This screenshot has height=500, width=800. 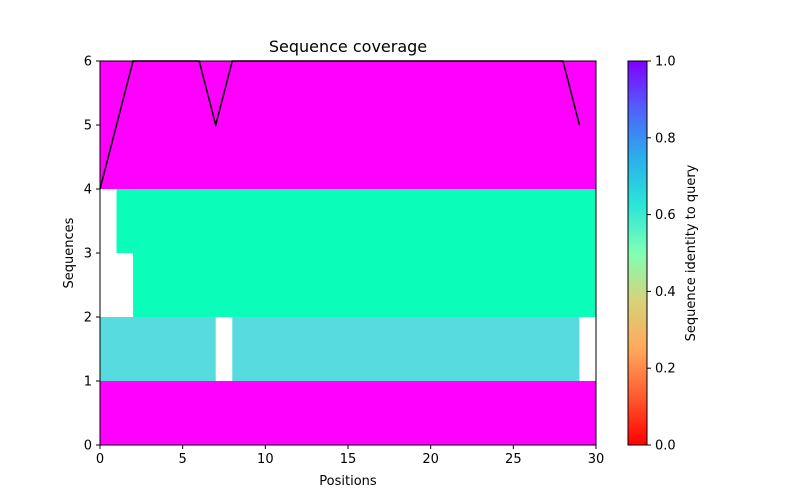 I want to click on y-axis: 0 1 2 3 4 5 6, so click(x=92, y=254).